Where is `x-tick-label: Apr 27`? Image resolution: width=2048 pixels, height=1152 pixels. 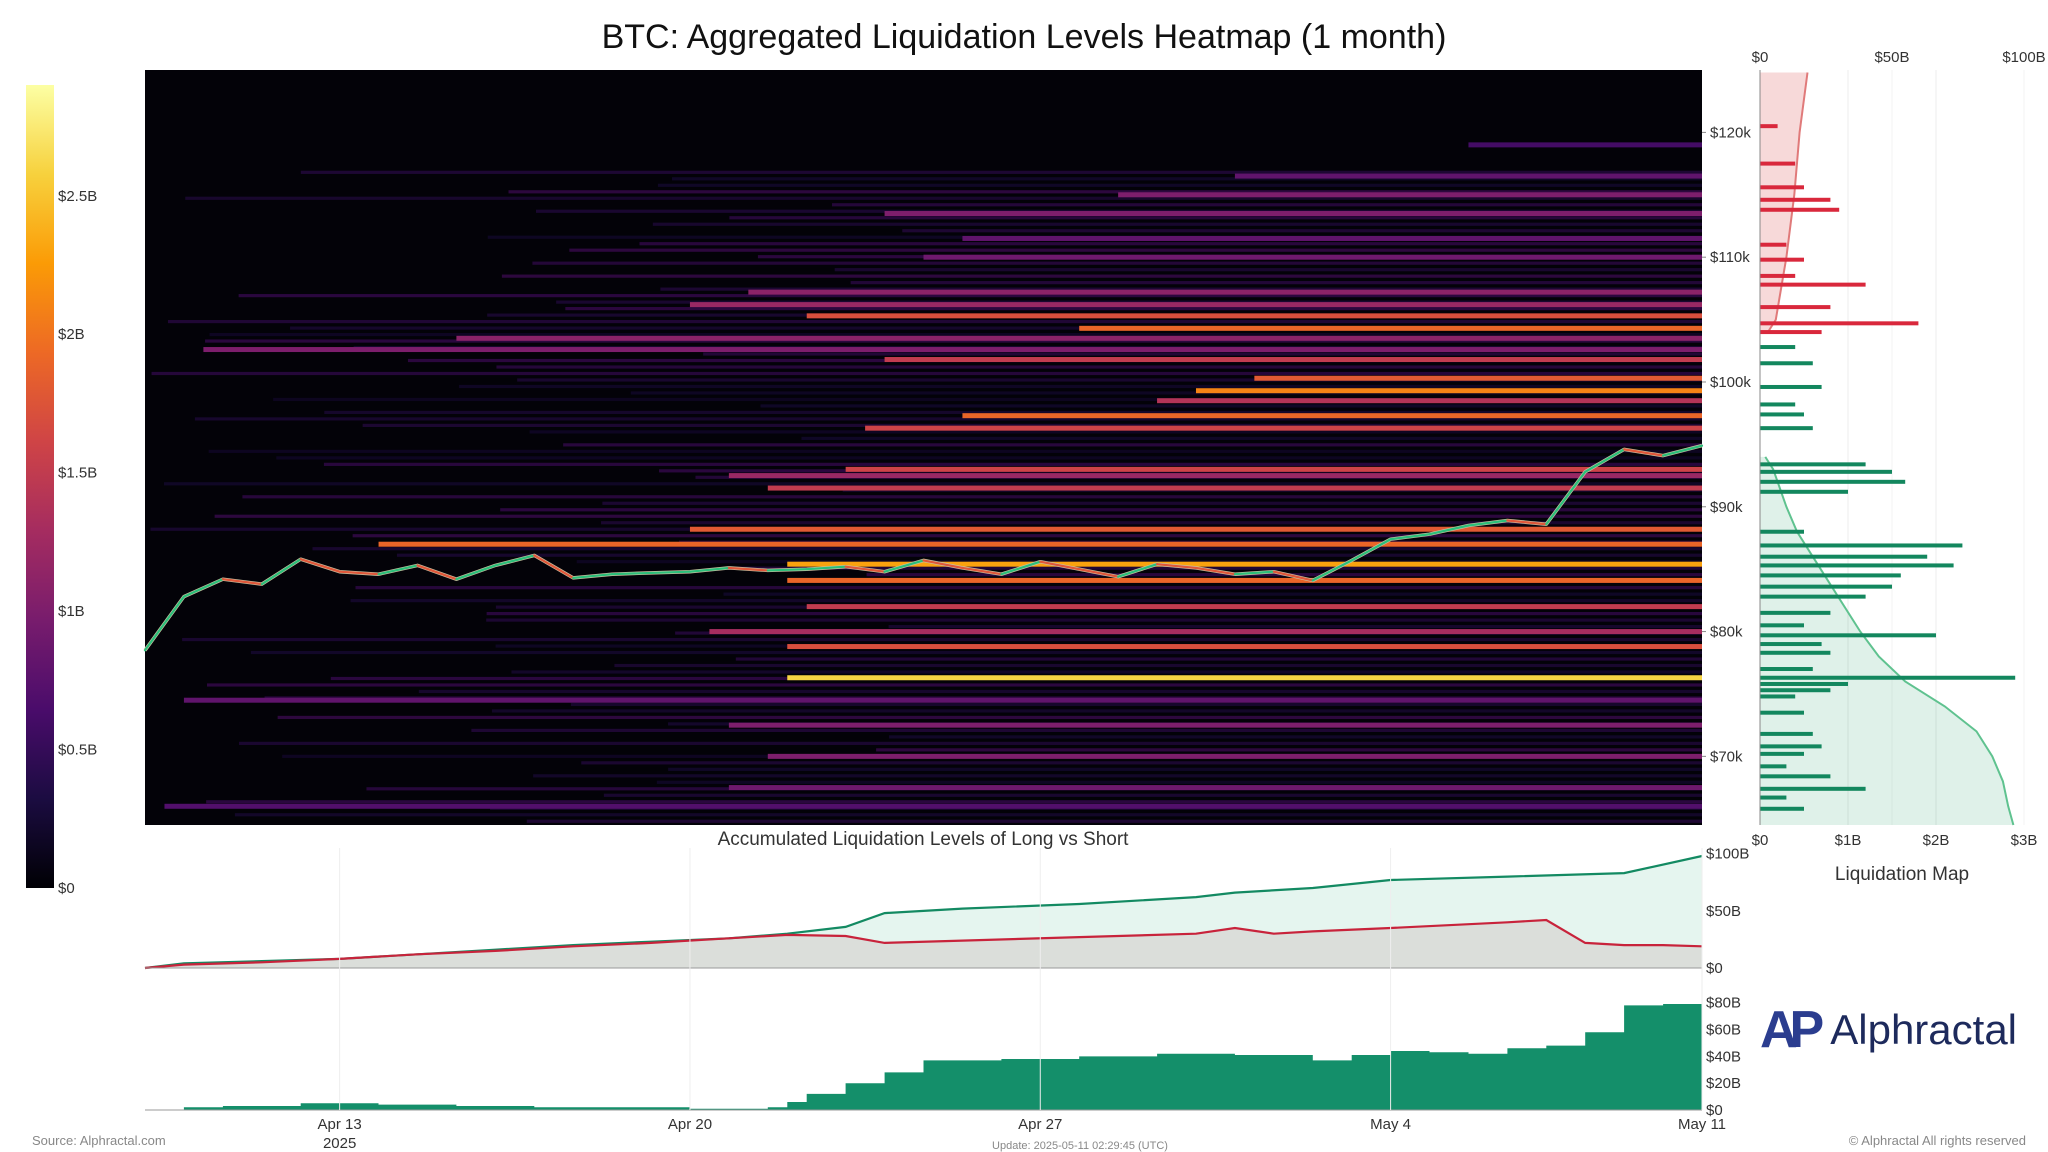
x-tick-label: Apr 27 is located at coordinates (1040, 1124).